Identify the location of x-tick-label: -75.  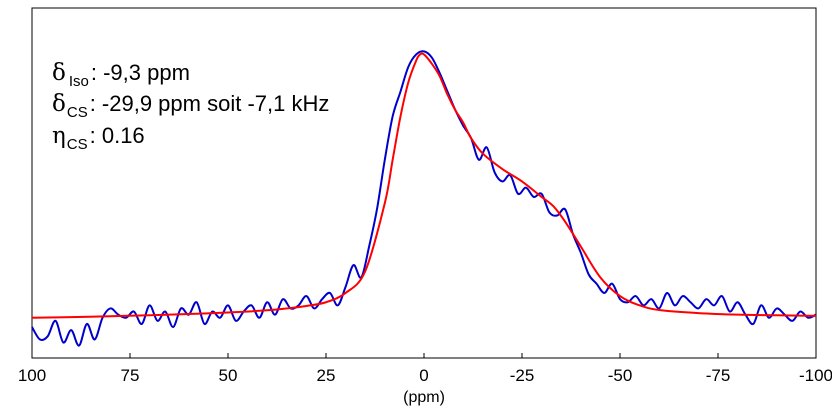
(718, 375).